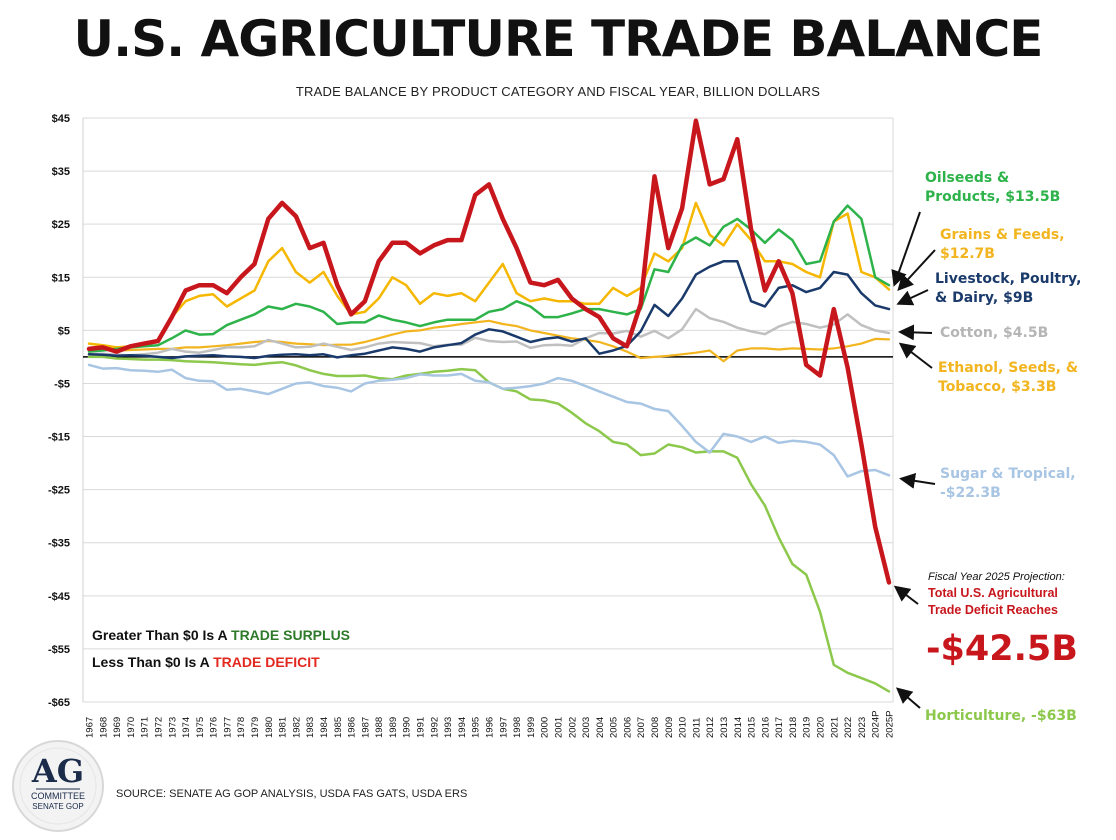  I want to click on x-tick-label: 1976, so click(214, 727).